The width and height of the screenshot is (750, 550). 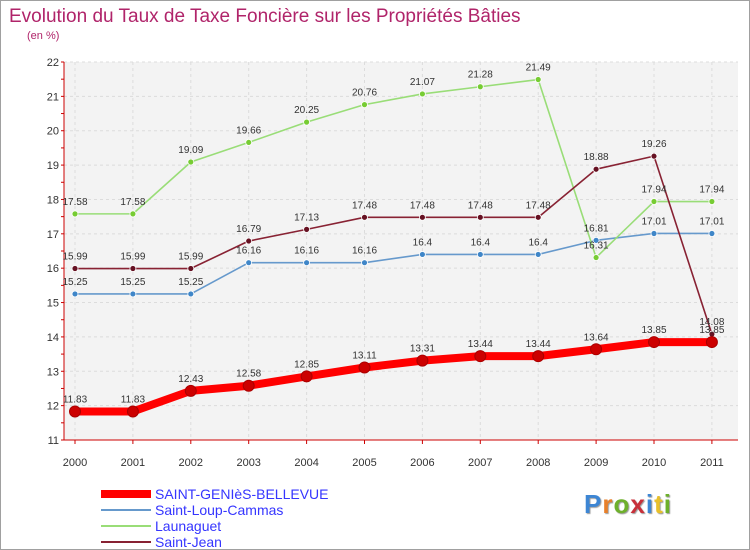 What do you see at coordinates (53, 372) in the screenshot?
I see `y-tick-label: 13` at bounding box center [53, 372].